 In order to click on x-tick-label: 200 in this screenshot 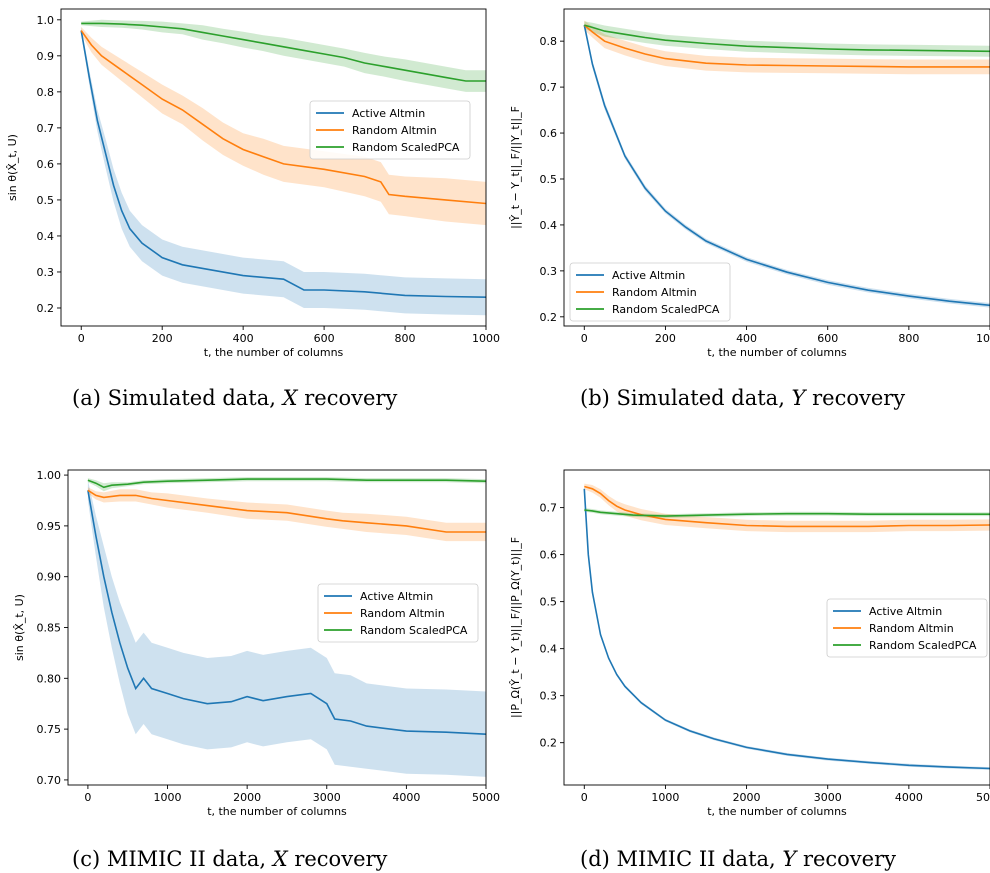, I will do `click(162, 338)`.